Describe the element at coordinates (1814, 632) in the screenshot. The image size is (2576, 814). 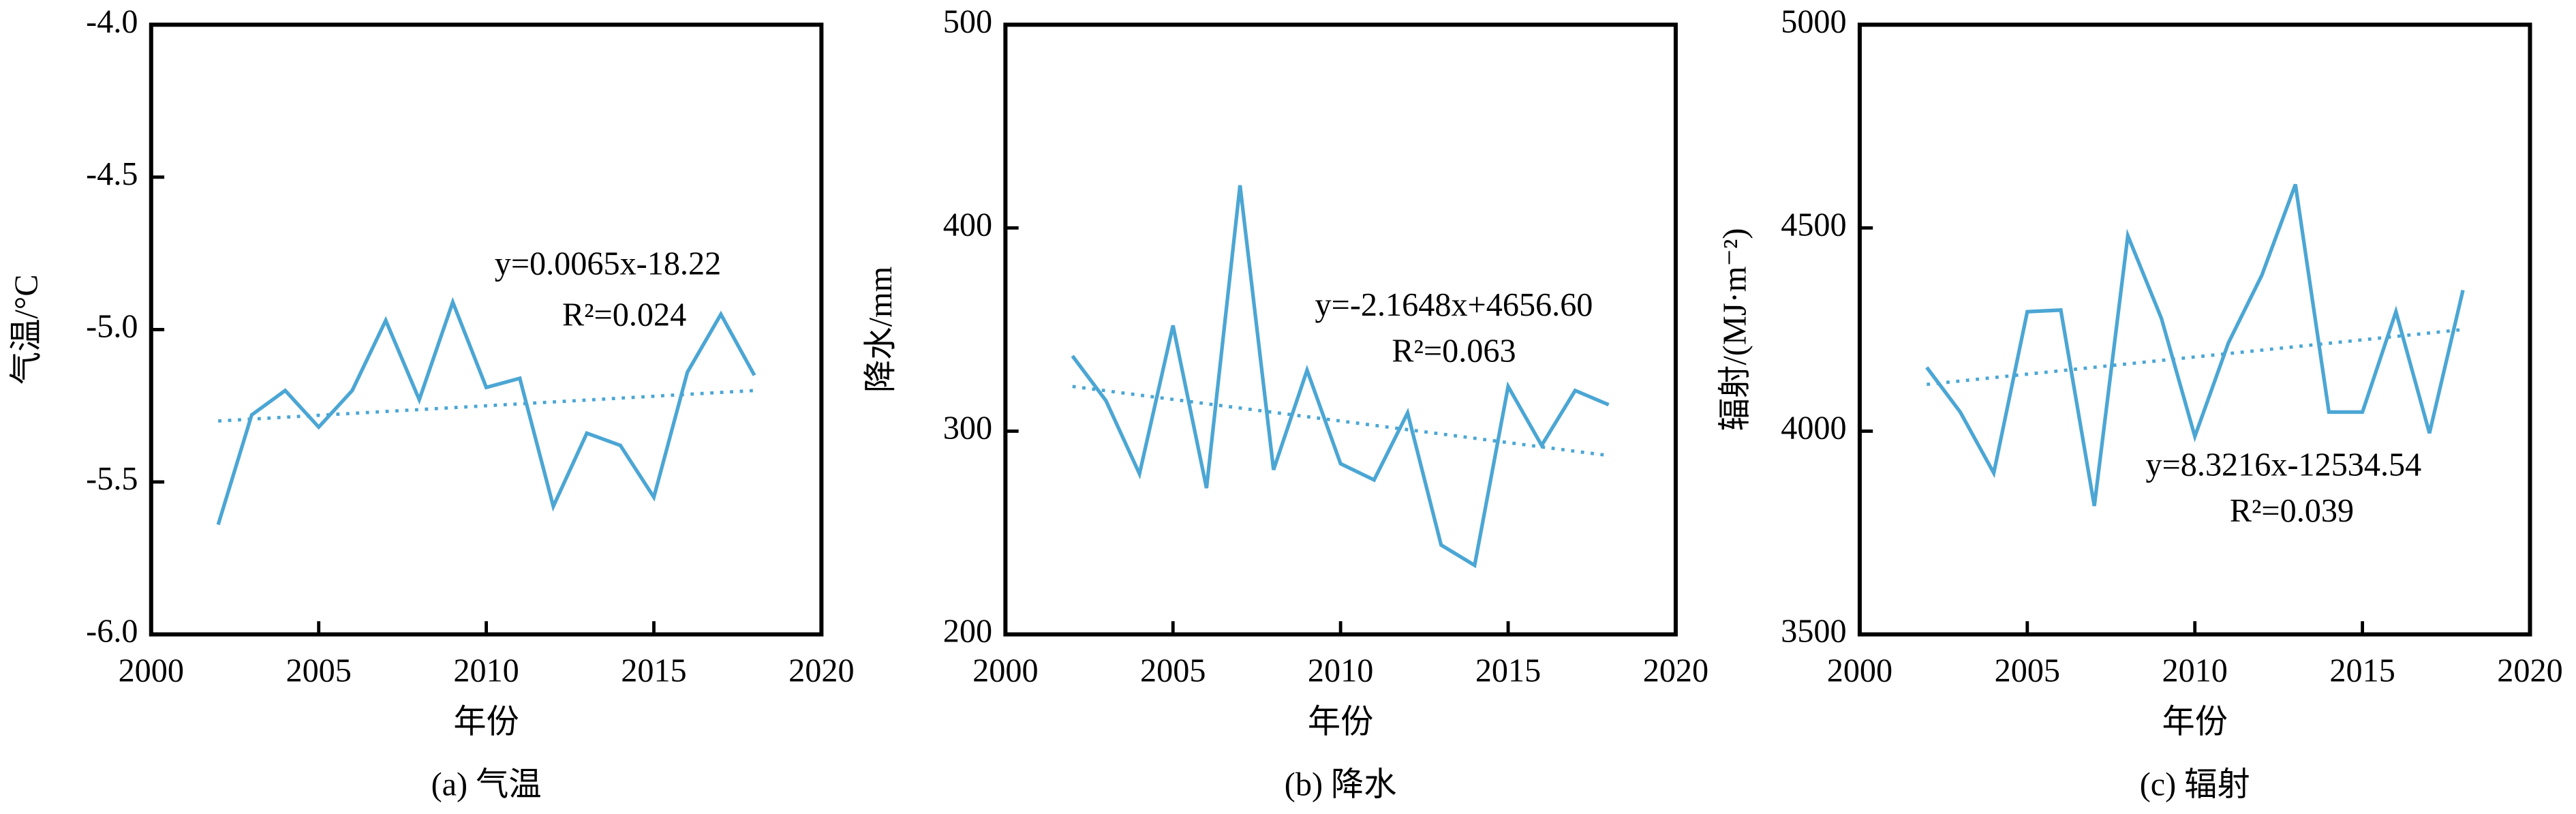
I see `y-tick-label: 3500` at that location.